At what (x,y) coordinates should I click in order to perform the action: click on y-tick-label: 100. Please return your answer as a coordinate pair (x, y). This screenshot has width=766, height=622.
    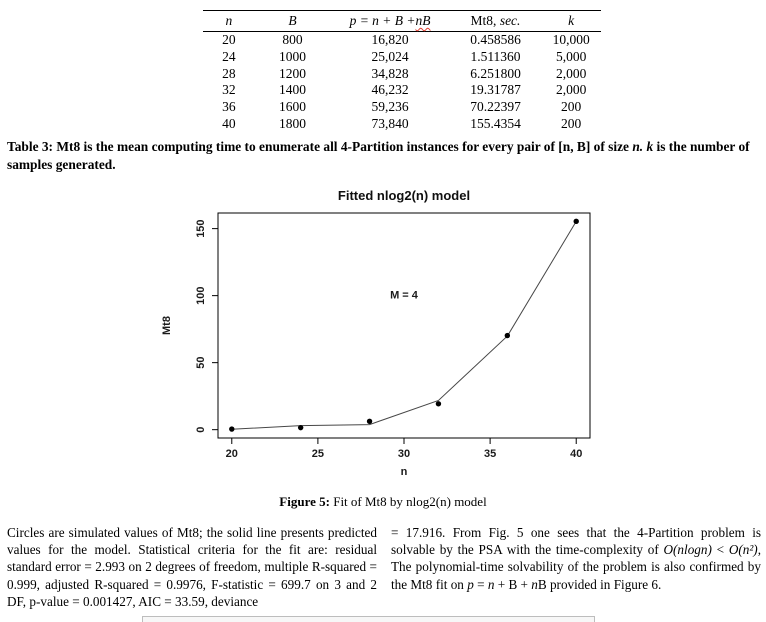
    Looking at the image, I should click on (201, 295).